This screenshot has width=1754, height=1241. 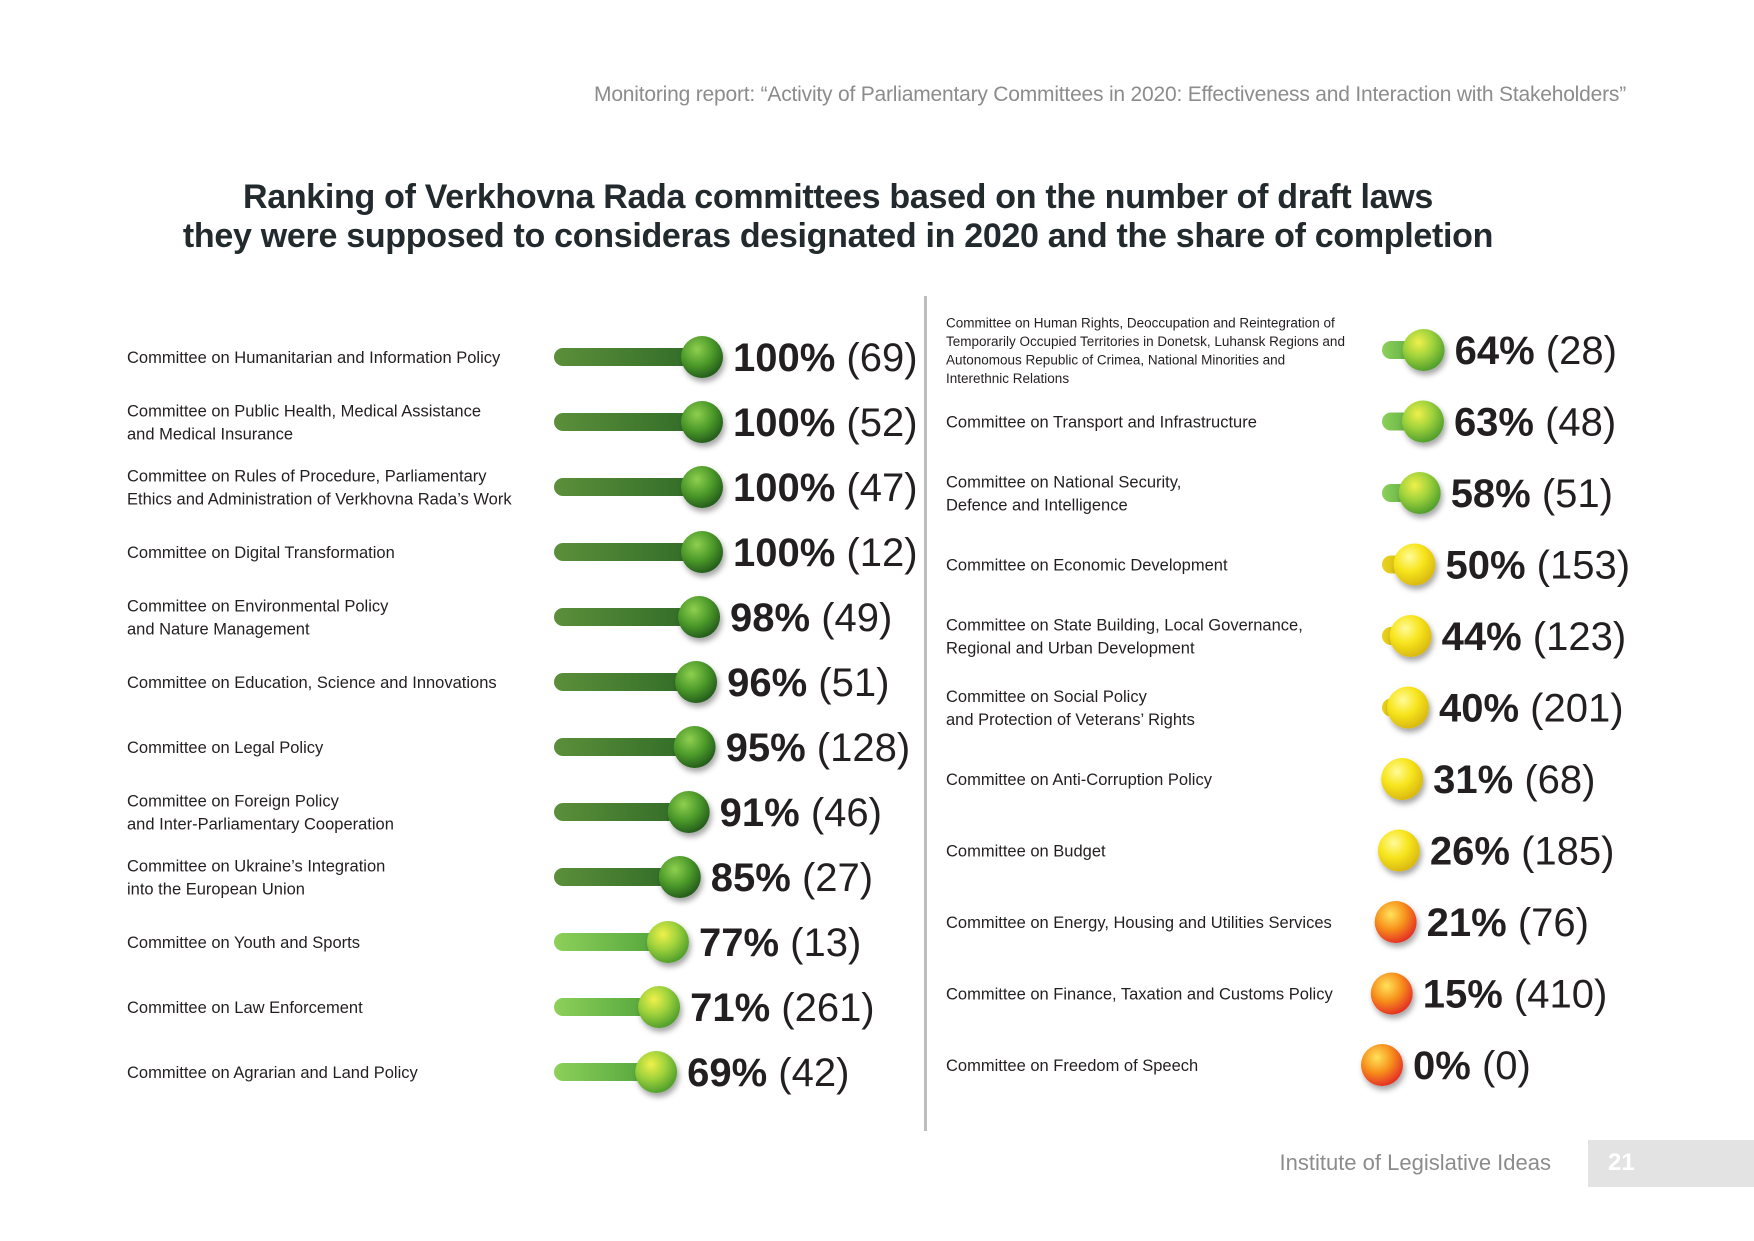 What do you see at coordinates (1532, 494) in the screenshot?
I see `completion-value: 58% (51)` at bounding box center [1532, 494].